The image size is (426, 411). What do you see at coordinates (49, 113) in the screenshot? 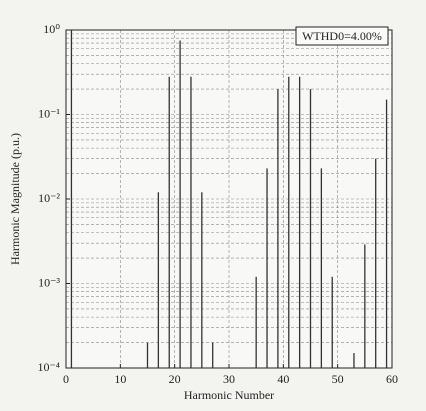
I see `y-tick-label: 10⁻¹` at bounding box center [49, 113].